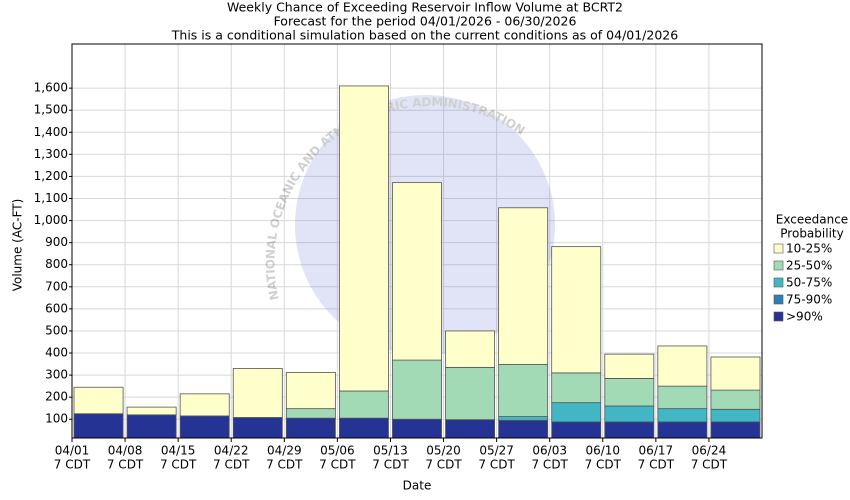  I want to click on x-tick-label: 06/17, so click(656, 451).